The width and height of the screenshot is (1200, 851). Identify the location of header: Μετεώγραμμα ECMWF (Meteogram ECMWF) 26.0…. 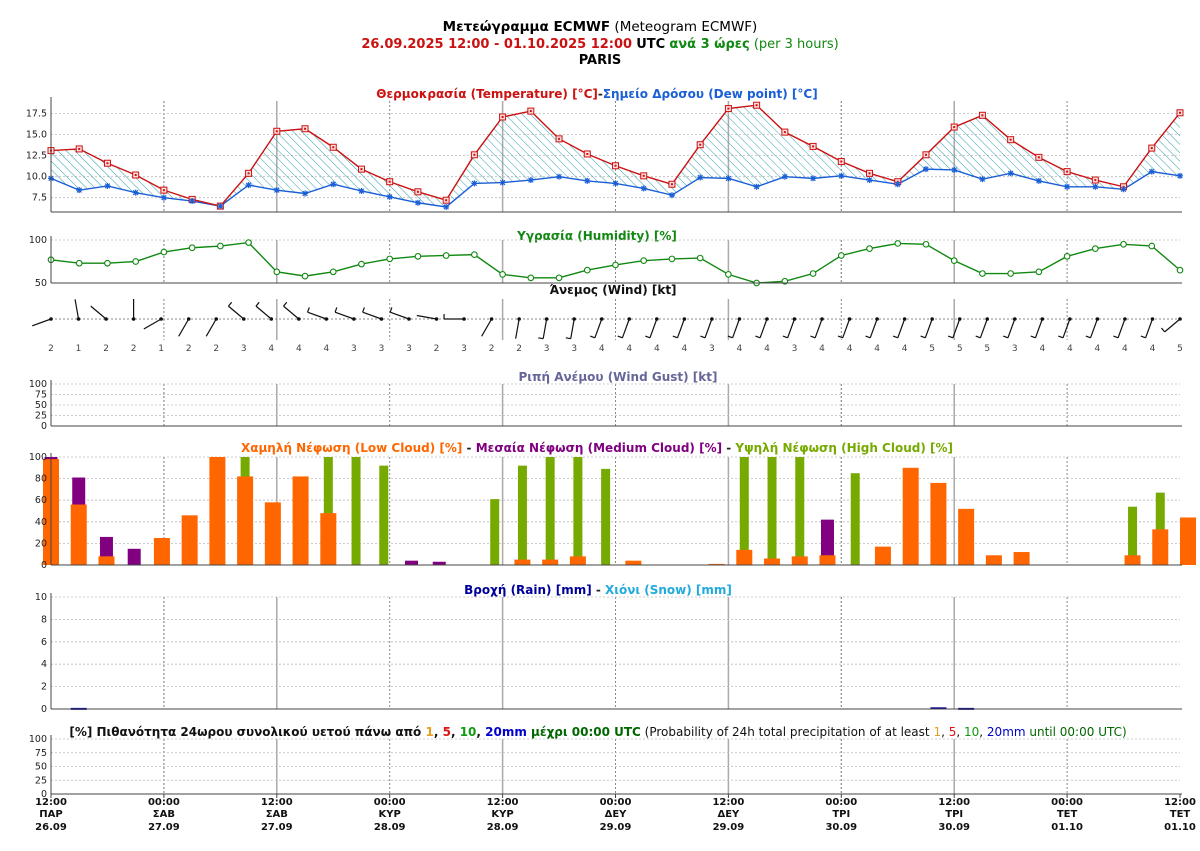
(599, 43).